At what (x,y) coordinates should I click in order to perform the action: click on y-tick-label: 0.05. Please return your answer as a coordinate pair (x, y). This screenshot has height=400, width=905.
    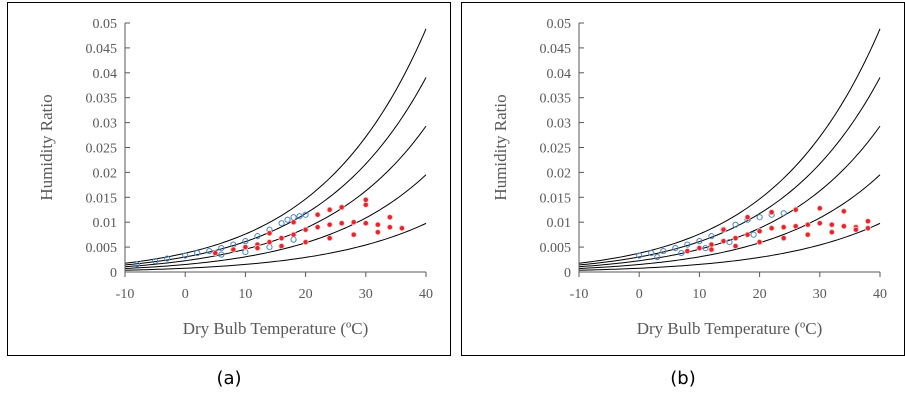
    Looking at the image, I should click on (559, 24).